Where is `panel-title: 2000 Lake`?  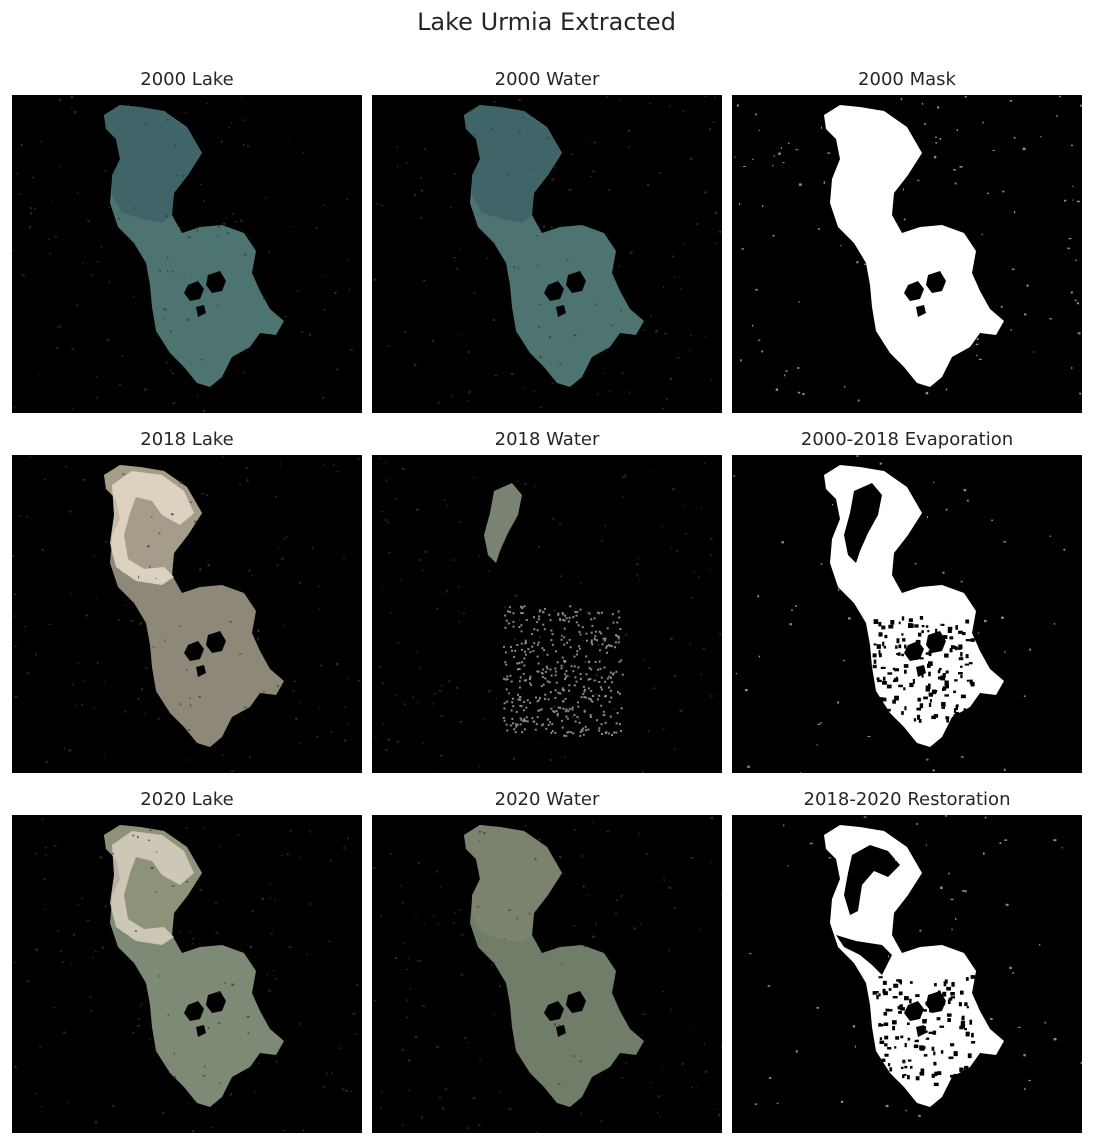 panel-title: 2000 Lake is located at coordinates (187, 79).